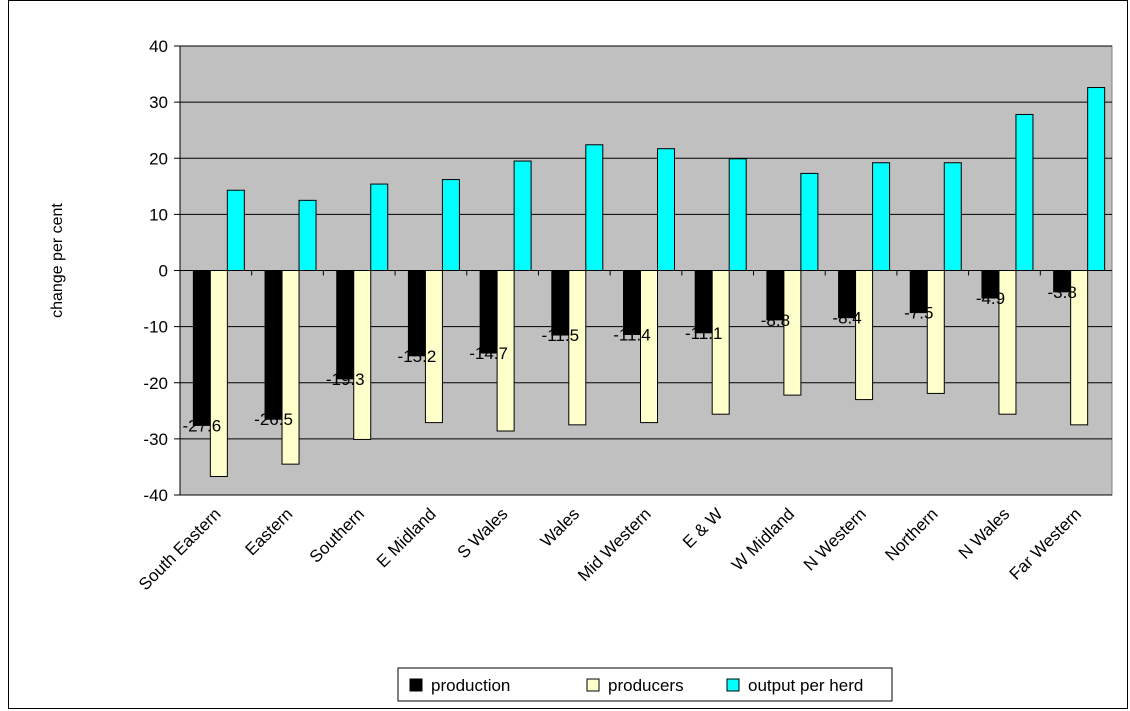 The height and width of the screenshot is (711, 1130). Describe the element at coordinates (805, 685) in the screenshot. I see `legend-label: output per herd` at that location.